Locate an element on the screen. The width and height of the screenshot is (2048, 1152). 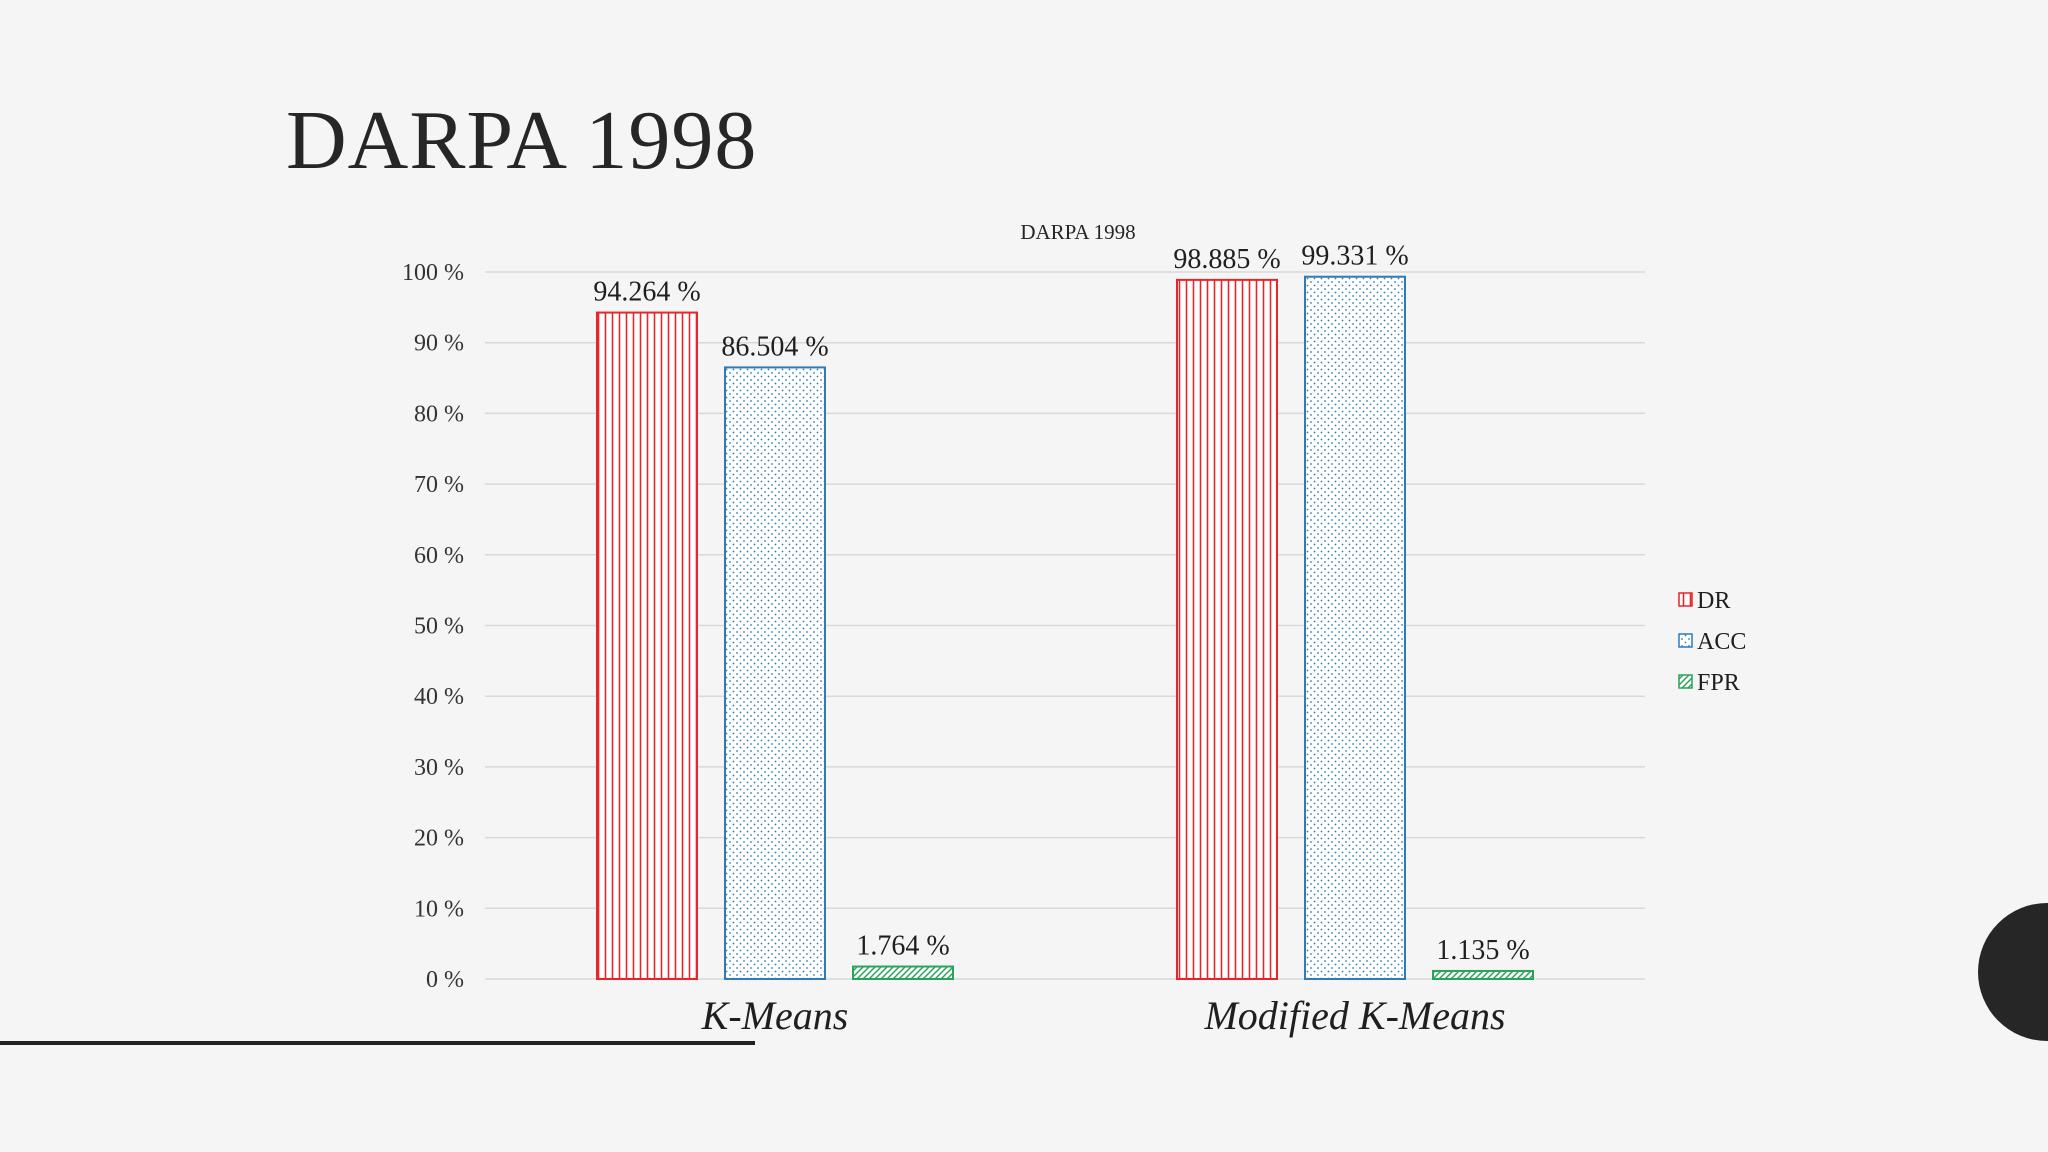
bar-dr-modified-k-means is located at coordinates (1227, 629).